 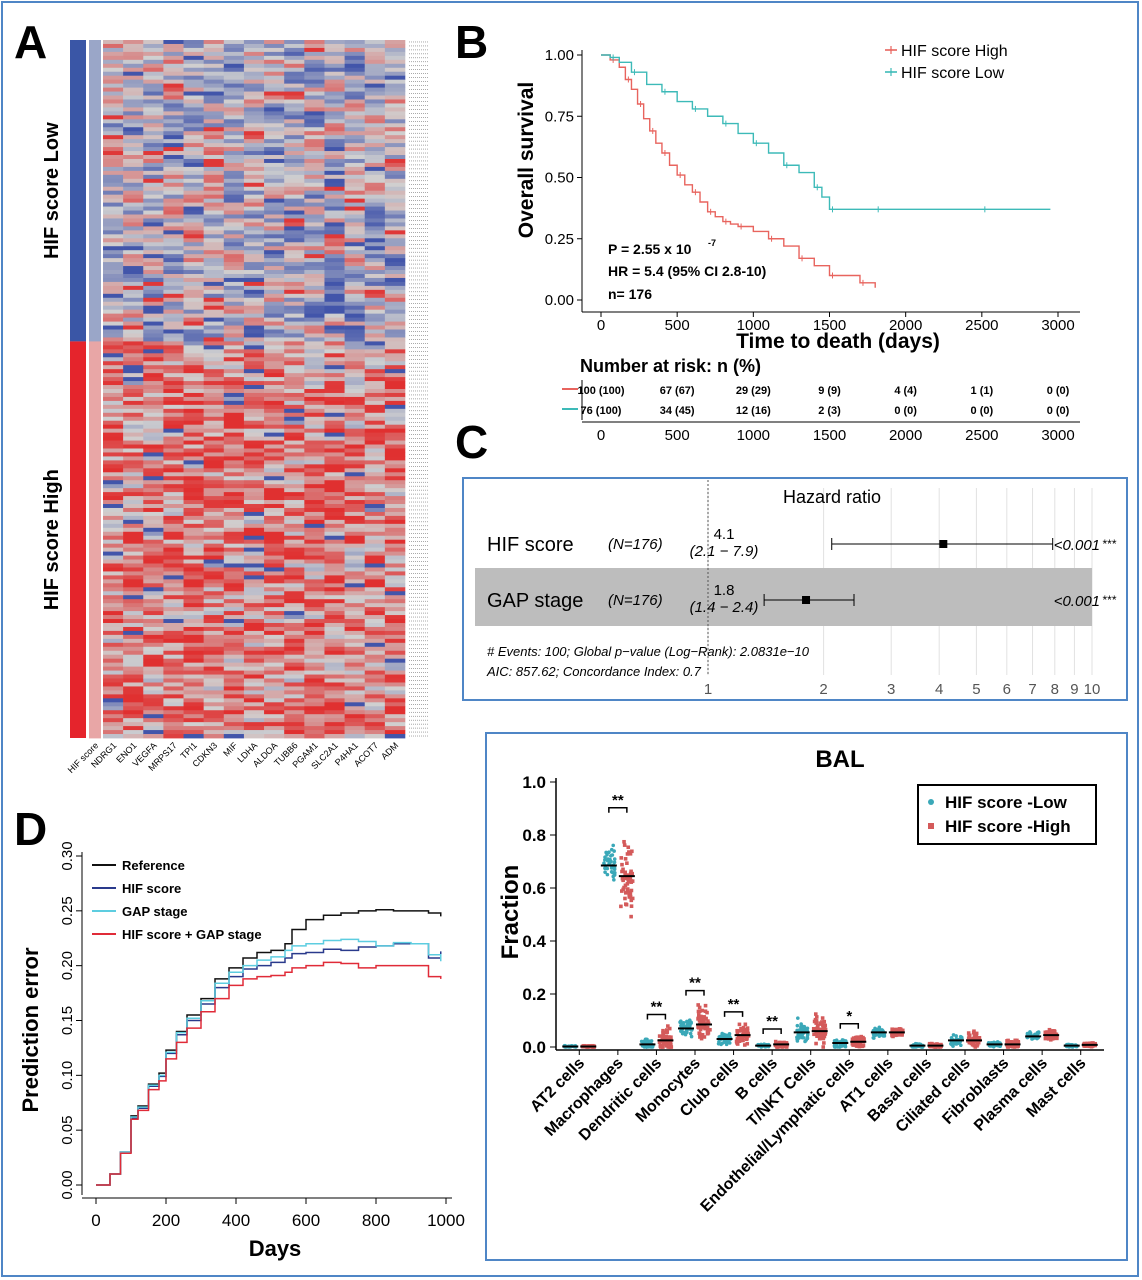 What do you see at coordinates (905, 435) in the screenshot?
I see `risk-time-label: 2000` at bounding box center [905, 435].